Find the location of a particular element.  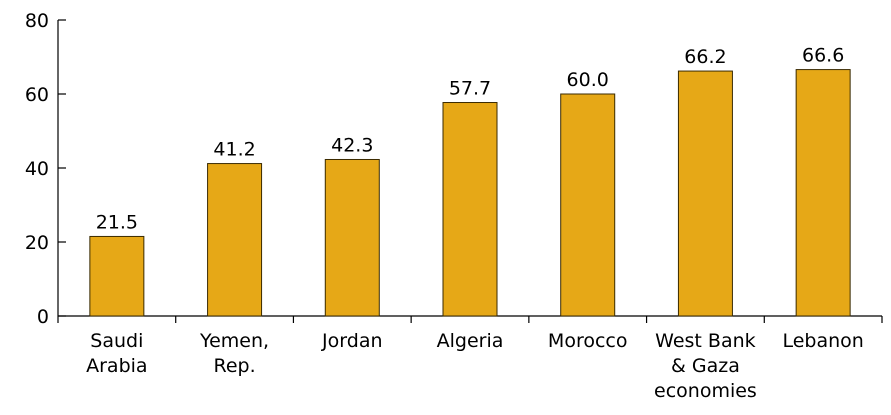

y-tick-label: 60 is located at coordinates (37, 95).